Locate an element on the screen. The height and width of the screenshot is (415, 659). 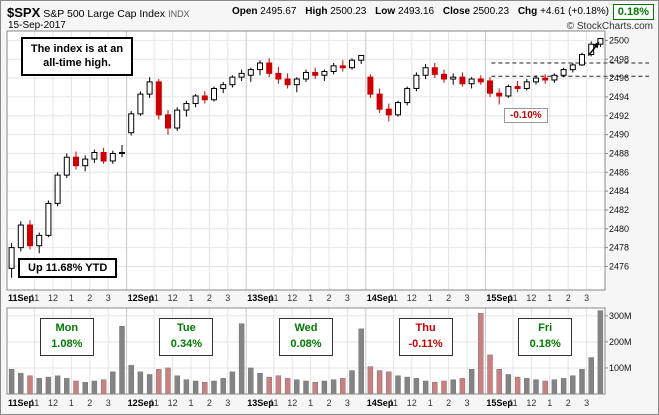
breakout-arrow is located at coordinates (592, 50).